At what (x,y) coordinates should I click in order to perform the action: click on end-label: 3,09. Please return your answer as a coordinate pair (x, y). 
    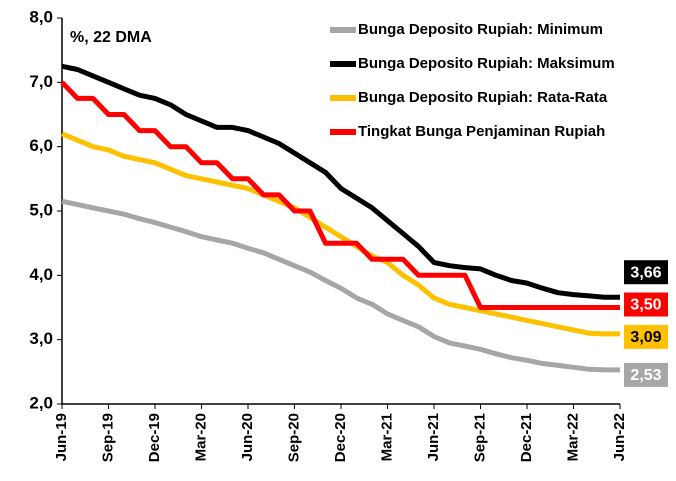
    Looking at the image, I should click on (645, 337).